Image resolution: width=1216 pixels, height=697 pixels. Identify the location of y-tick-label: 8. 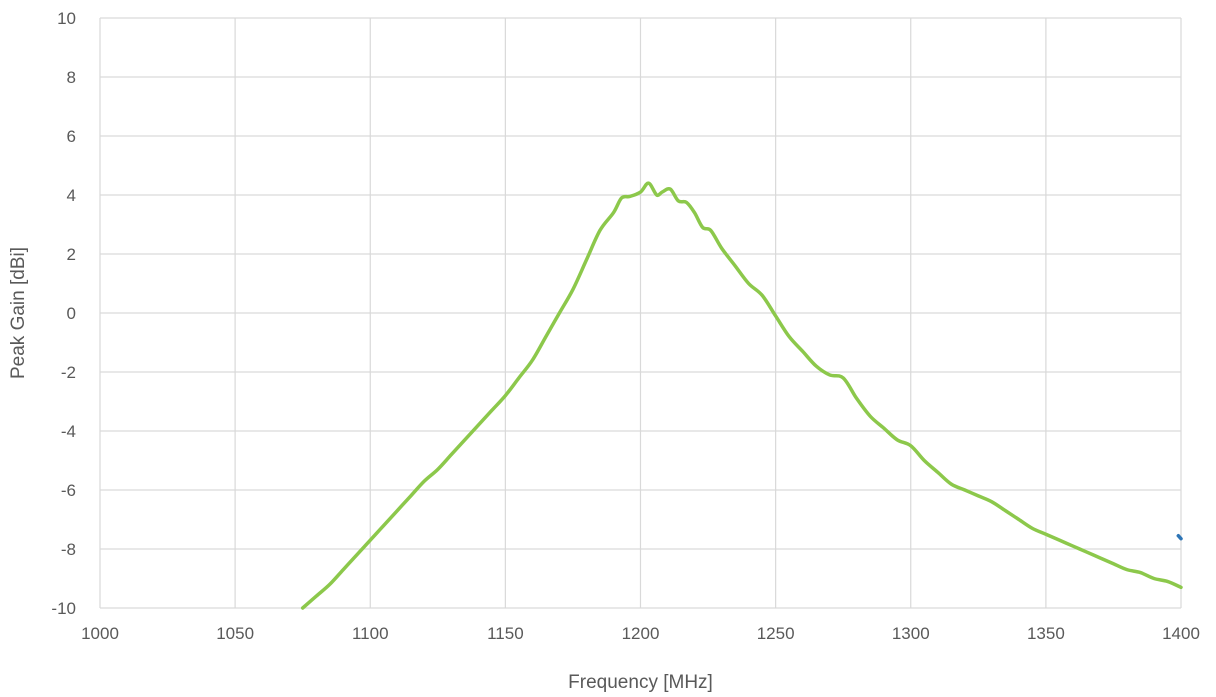
(71, 77).